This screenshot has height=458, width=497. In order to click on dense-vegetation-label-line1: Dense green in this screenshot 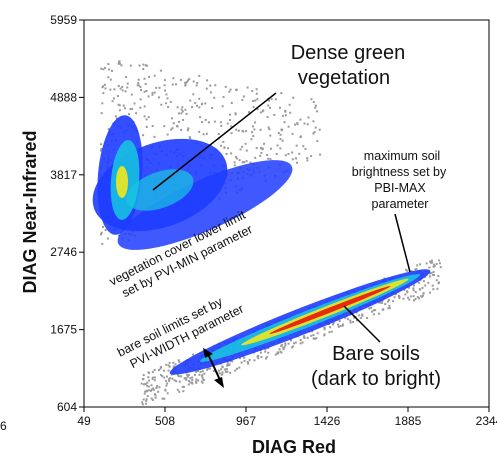, I will do `click(348, 53)`.